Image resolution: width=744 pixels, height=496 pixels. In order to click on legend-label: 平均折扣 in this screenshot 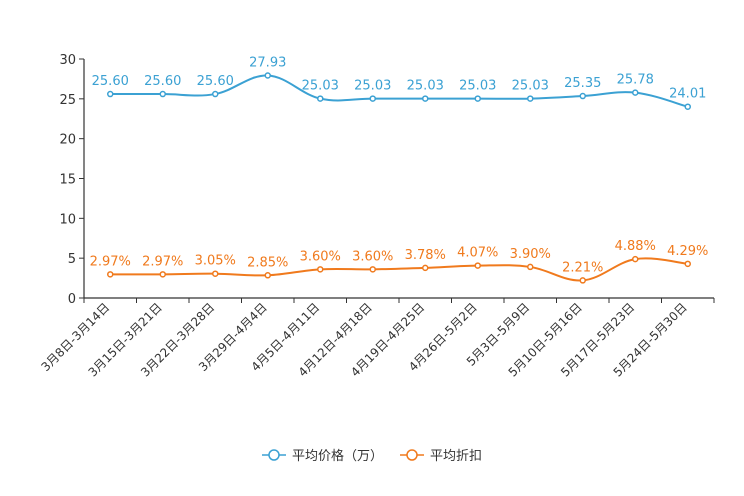, I will do `click(456, 456)`.